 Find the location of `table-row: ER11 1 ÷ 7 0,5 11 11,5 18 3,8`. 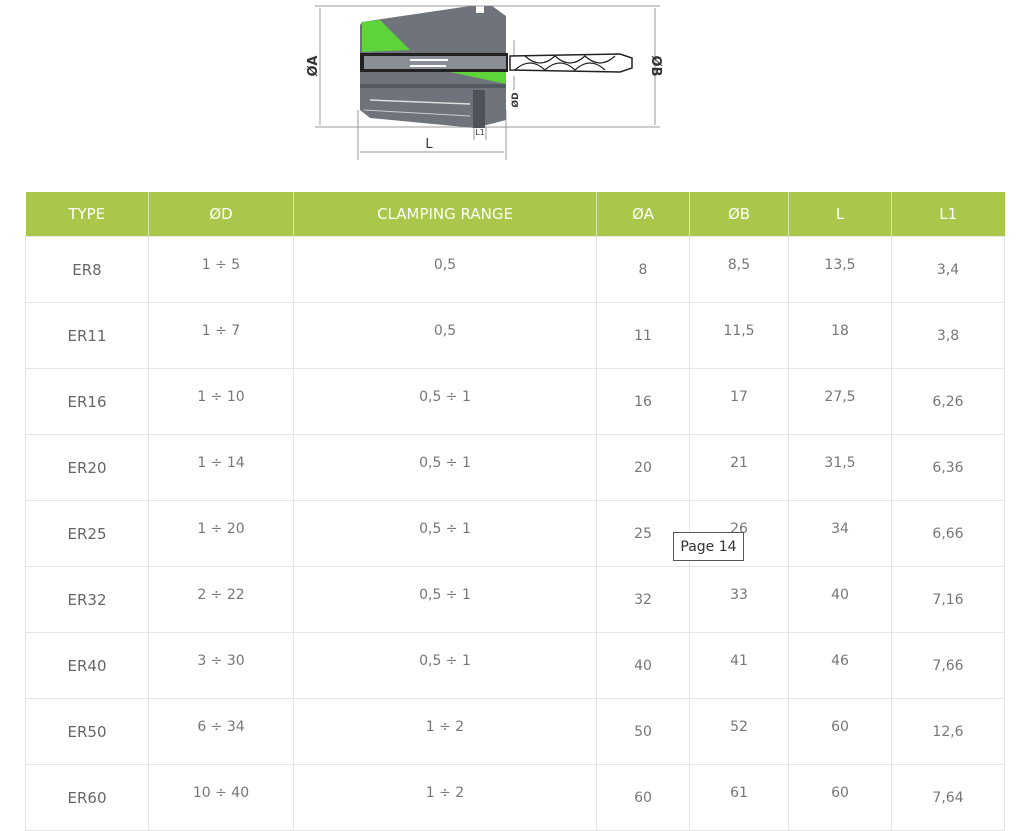

table-row: ER11 1 ÷ 7 0,5 11 11,5 18 3,8 is located at coordinates (515, 335).